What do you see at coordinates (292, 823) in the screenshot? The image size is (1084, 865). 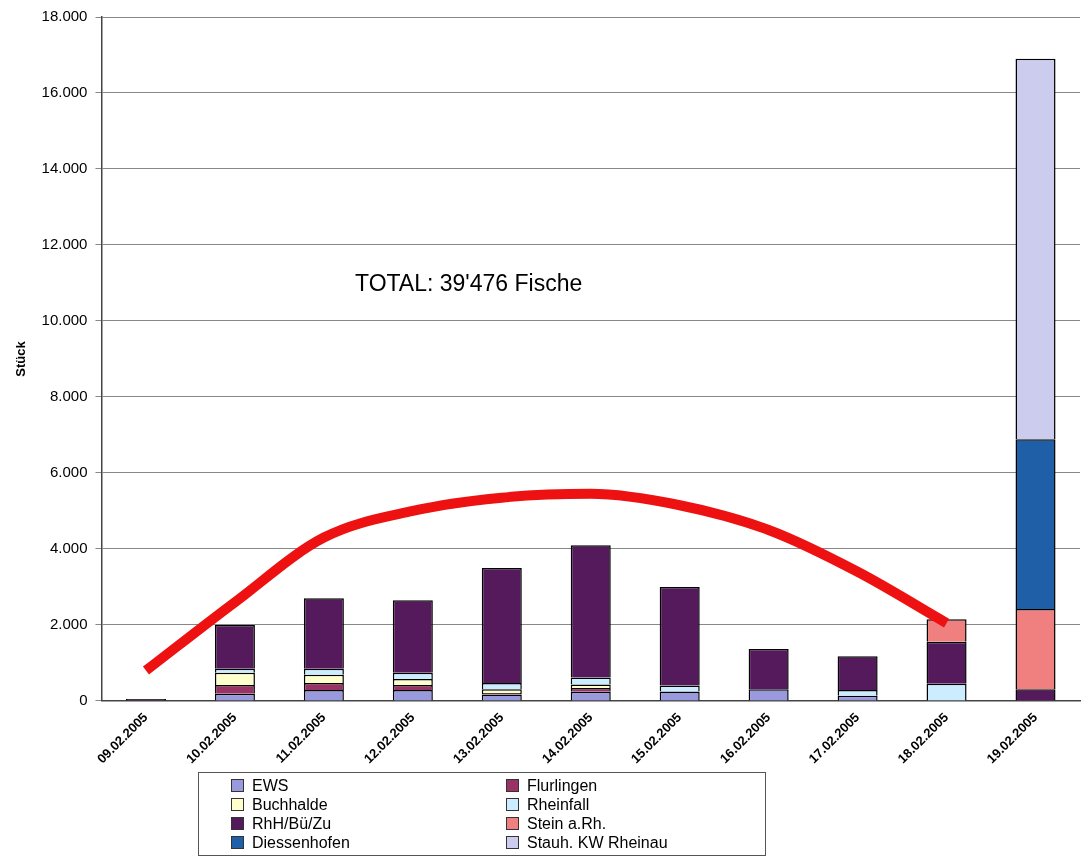 I see `legend-label: RhH/Bü/Zu` at bounding box center [292, 823].